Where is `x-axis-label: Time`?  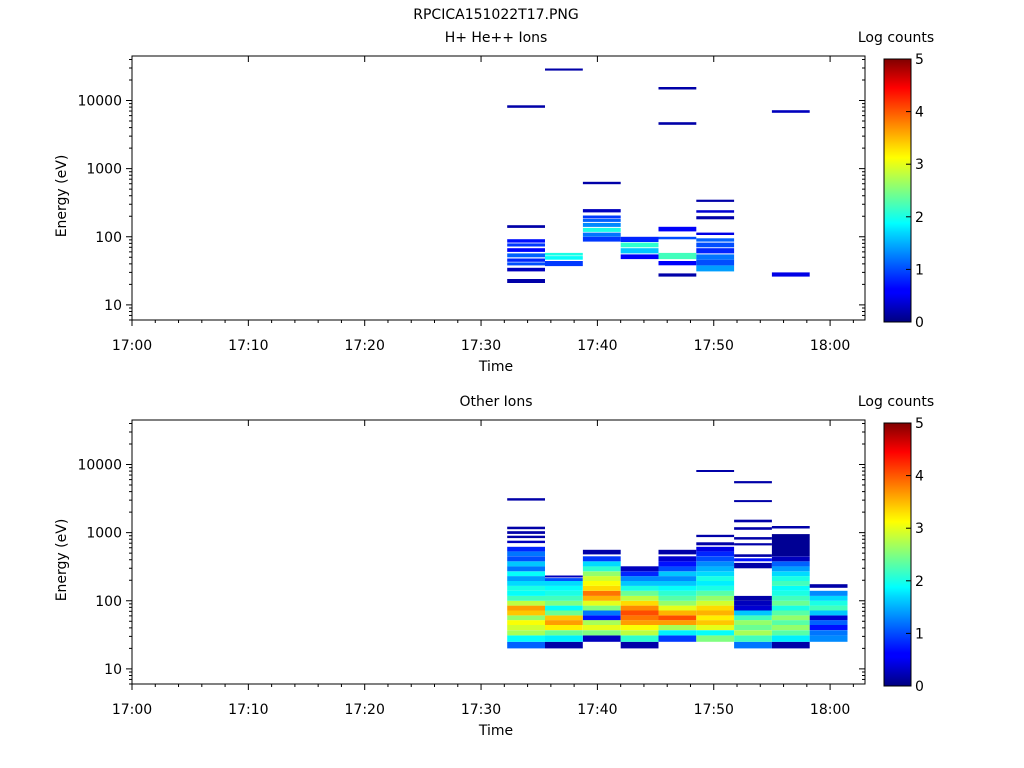
x-axis-label: Time is located at coordinates (495, 731).